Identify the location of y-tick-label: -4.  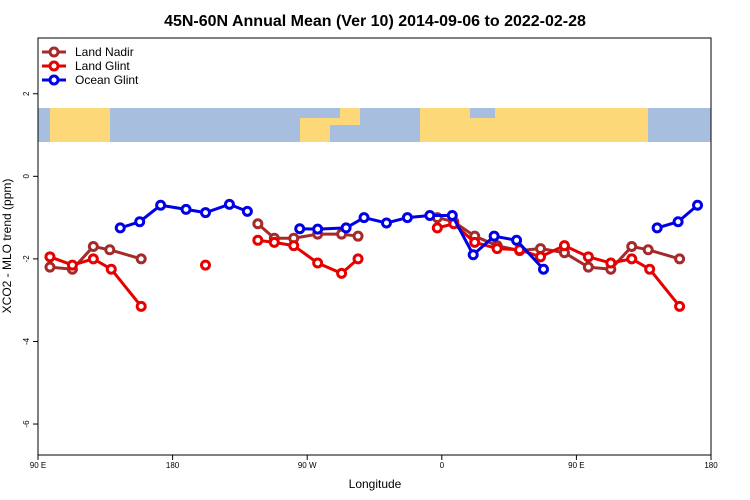
(26, 341).